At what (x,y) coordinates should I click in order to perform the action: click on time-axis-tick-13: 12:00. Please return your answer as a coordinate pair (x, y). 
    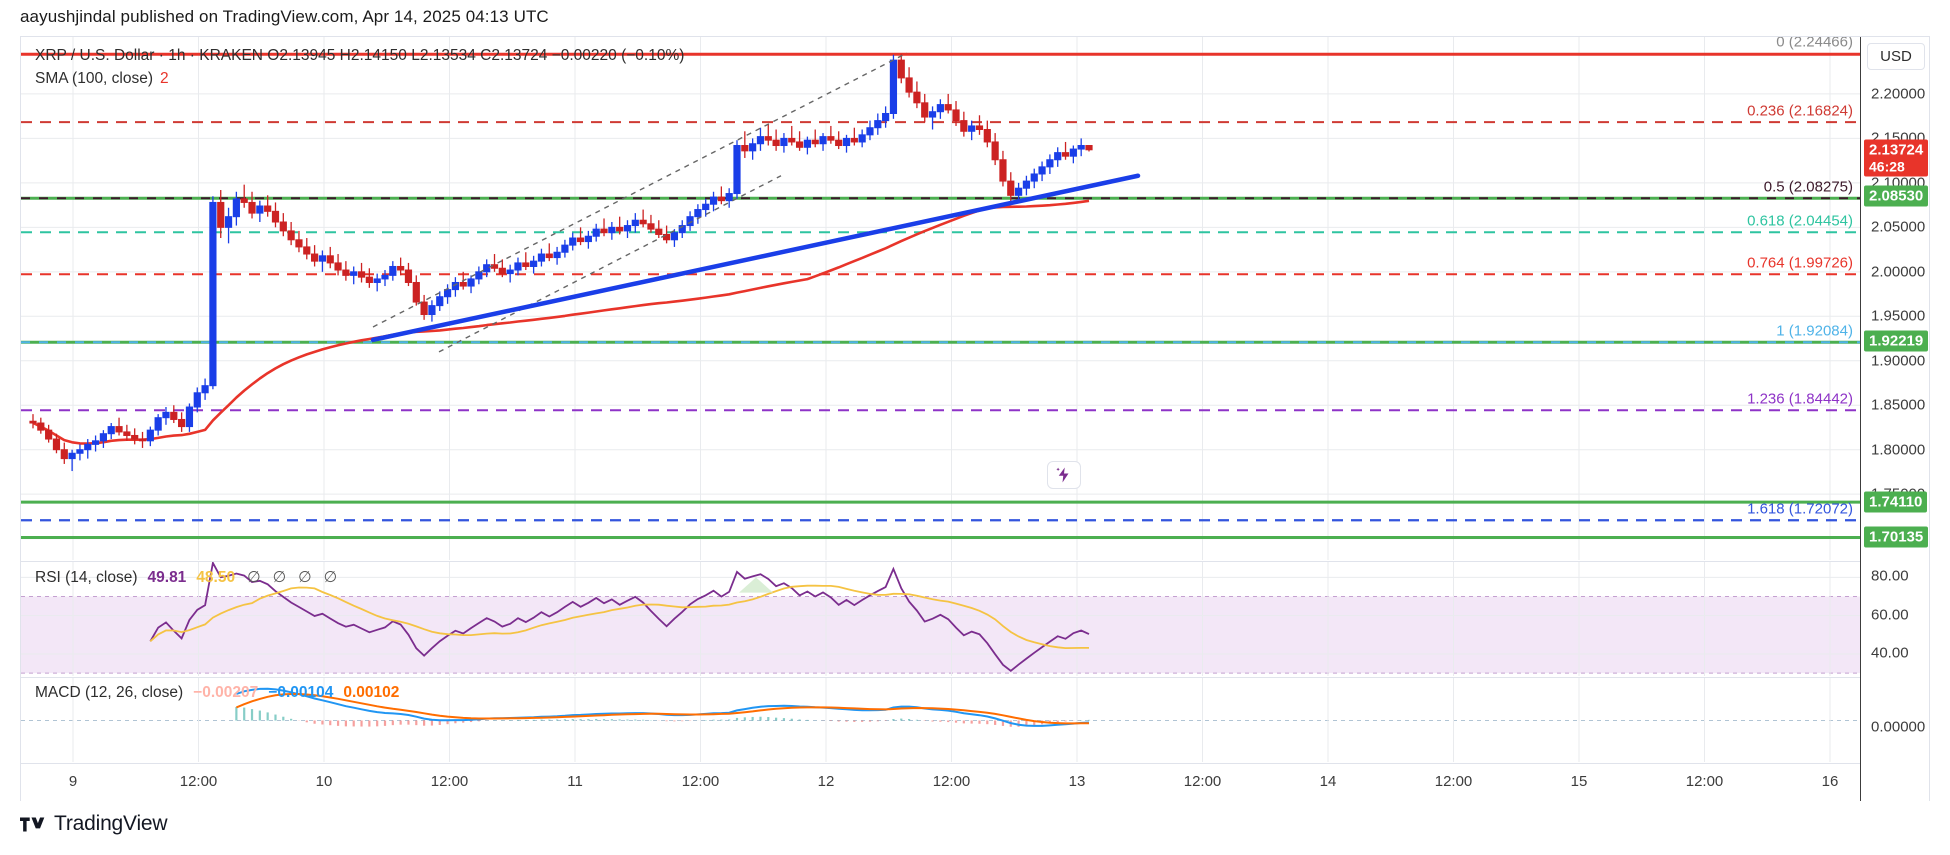
    Looking at the image, I should click on (1704, 781).